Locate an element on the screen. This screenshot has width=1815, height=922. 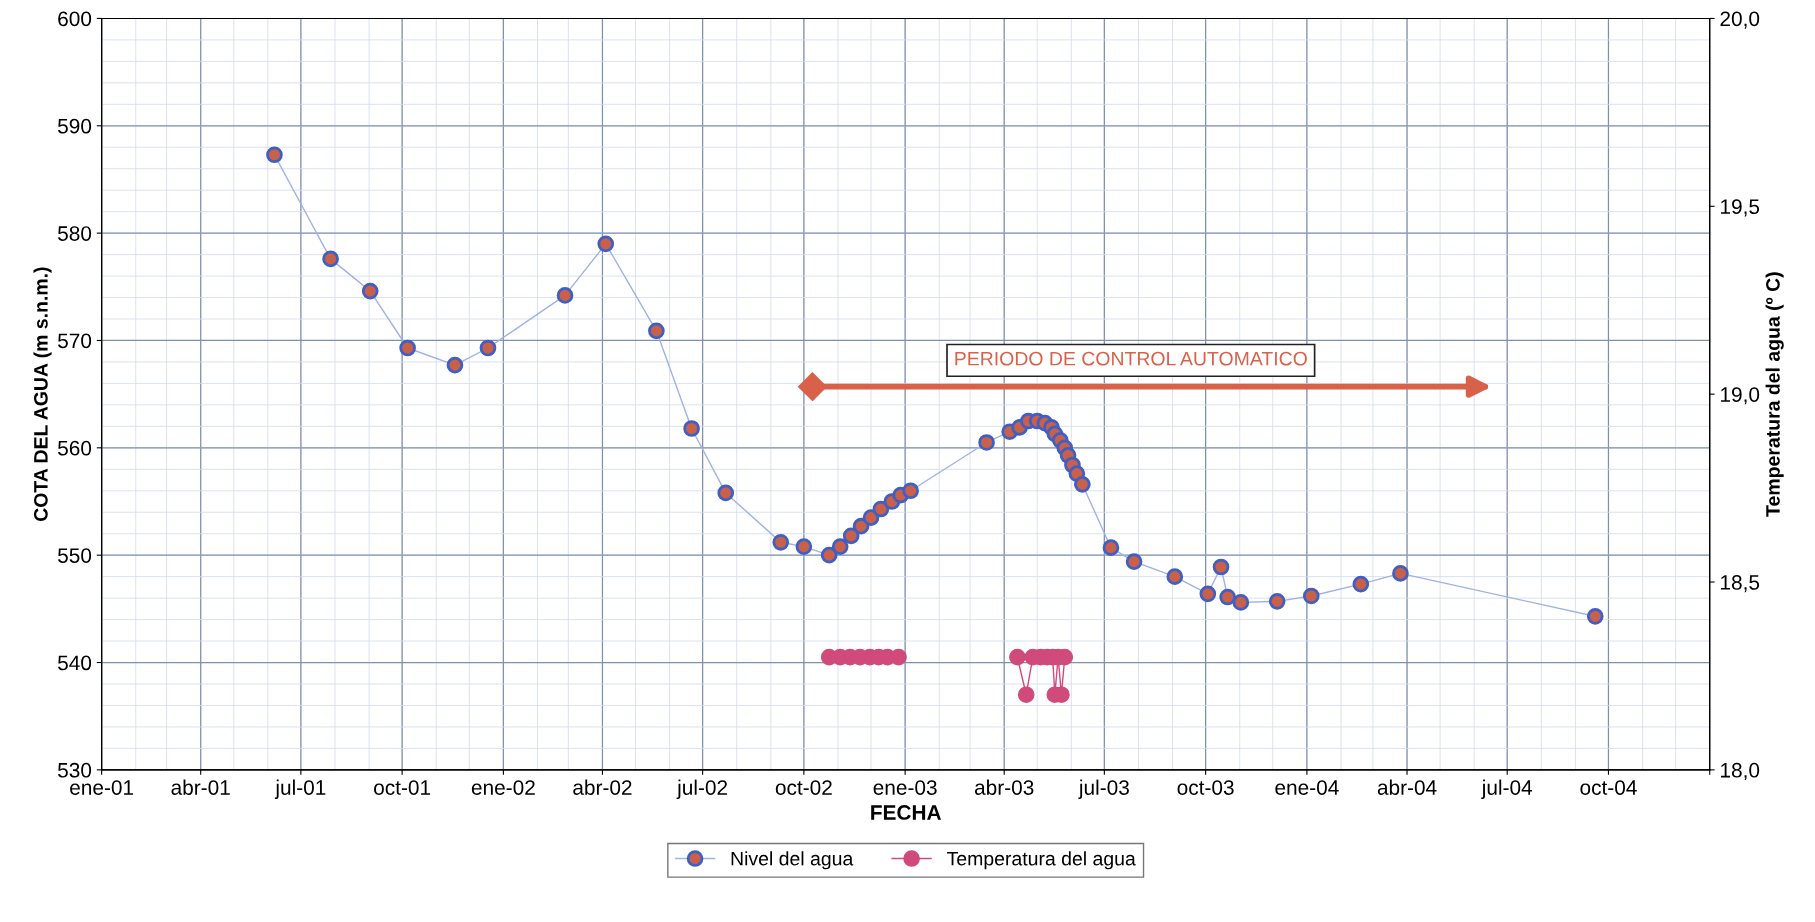
y2-axis-title: Temperatura del agua (º C) is located at coordinates (1774, 394).